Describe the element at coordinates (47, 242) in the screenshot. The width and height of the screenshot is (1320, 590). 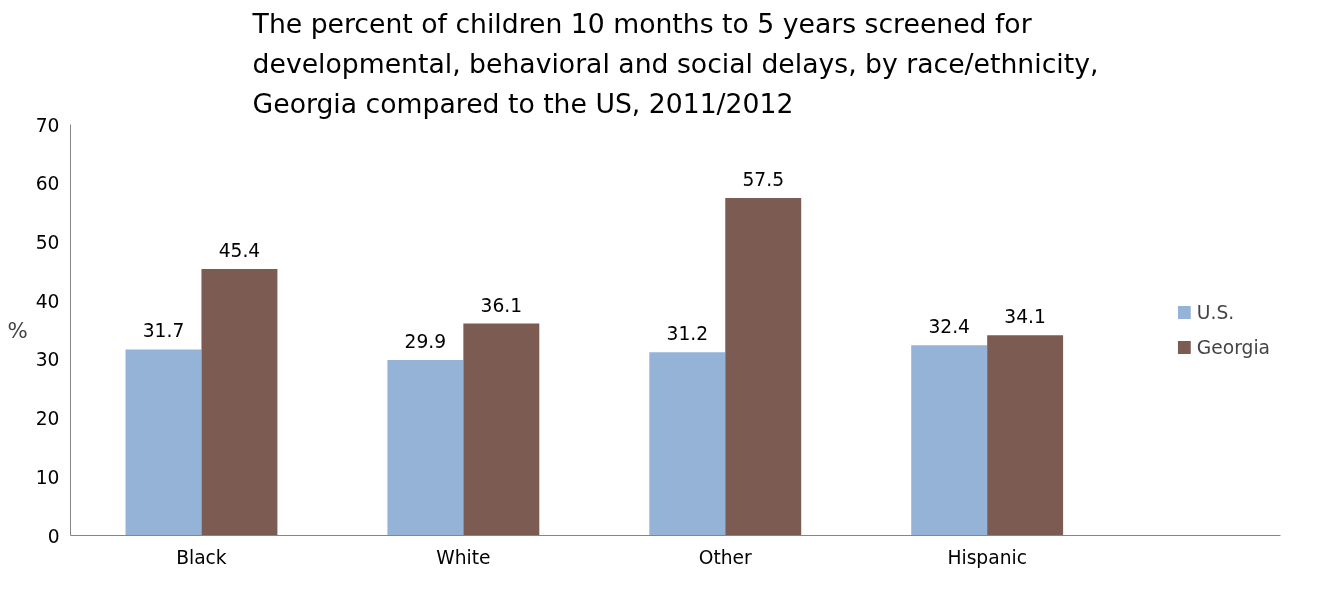
I see `y-tick-label: 50` at that location.